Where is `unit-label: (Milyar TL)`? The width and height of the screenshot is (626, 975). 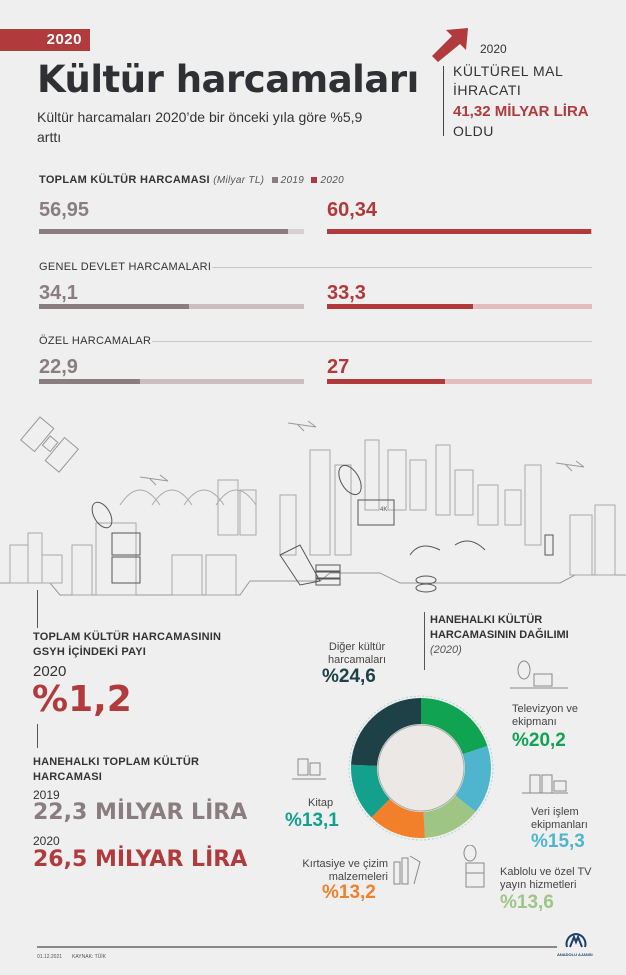 unit-label: (Milyar TL) is located at coordinates (239, 180).